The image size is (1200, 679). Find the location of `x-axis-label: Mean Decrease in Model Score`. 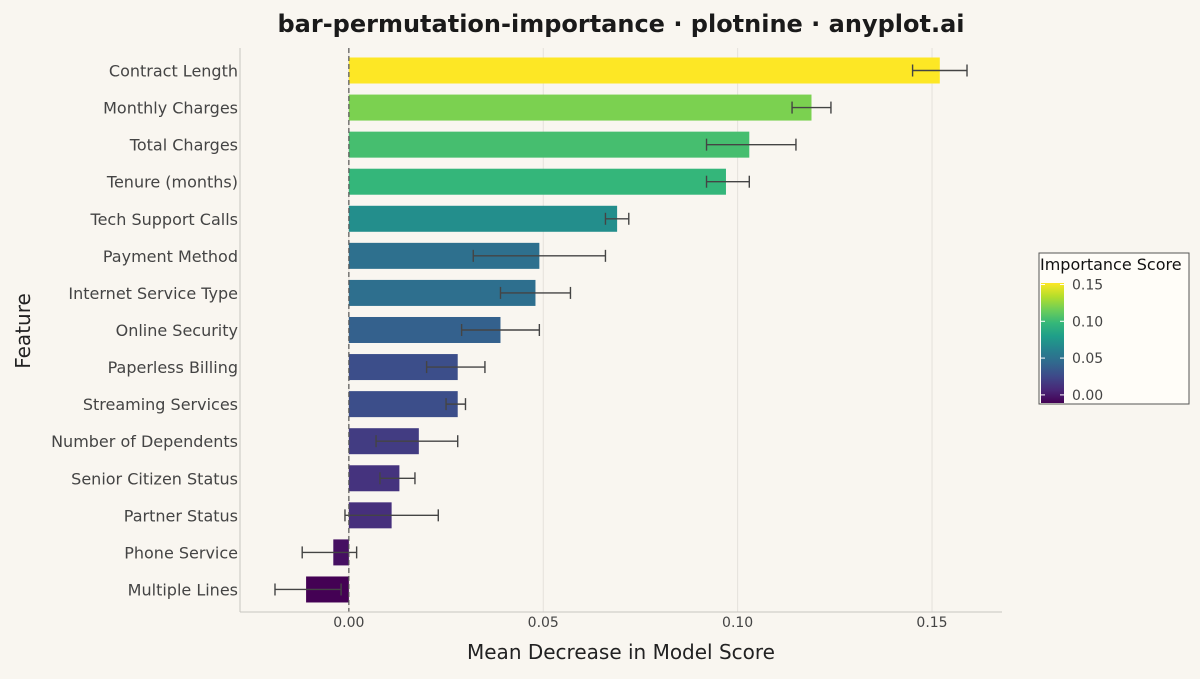

x-axis-label: Mean Decrease in Model Score is located at coordinates (621, 652).